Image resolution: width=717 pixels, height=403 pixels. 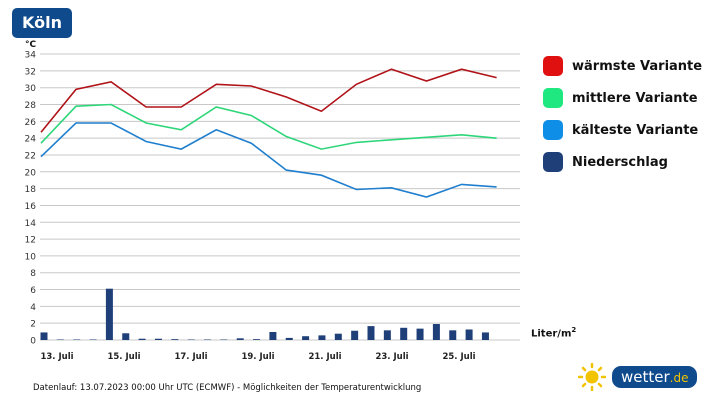 I want to click on precip-unit: Liter/m2, so click(x=553, y=332).